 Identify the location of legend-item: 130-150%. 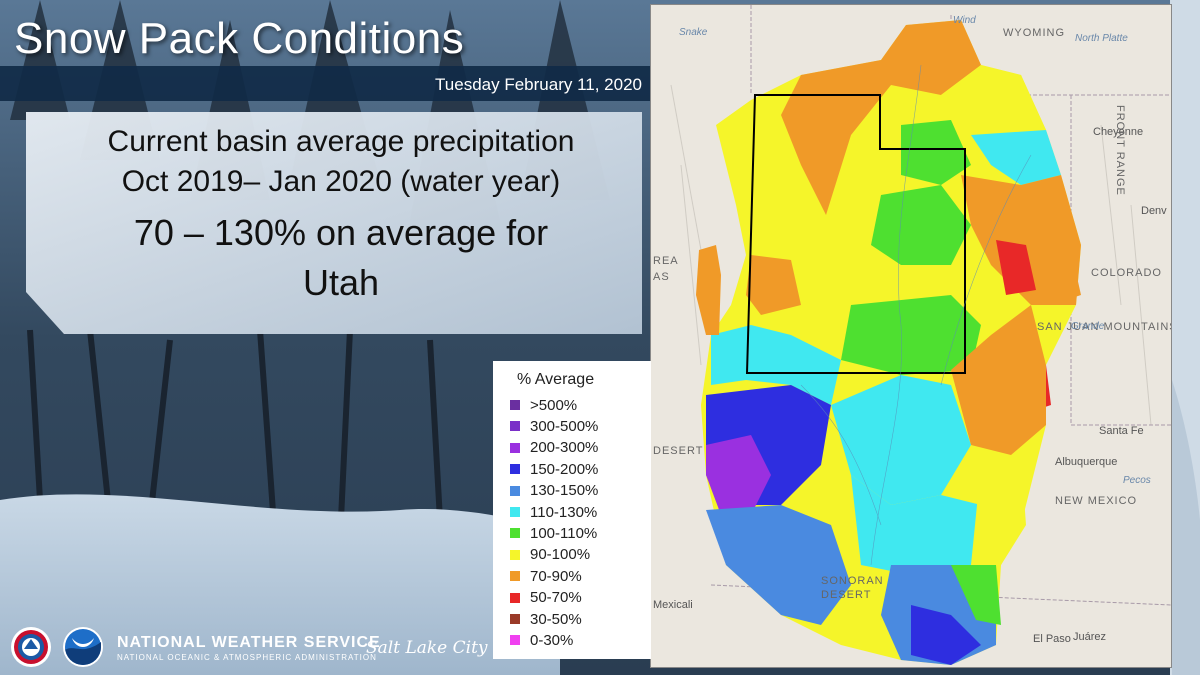
(554, 491).